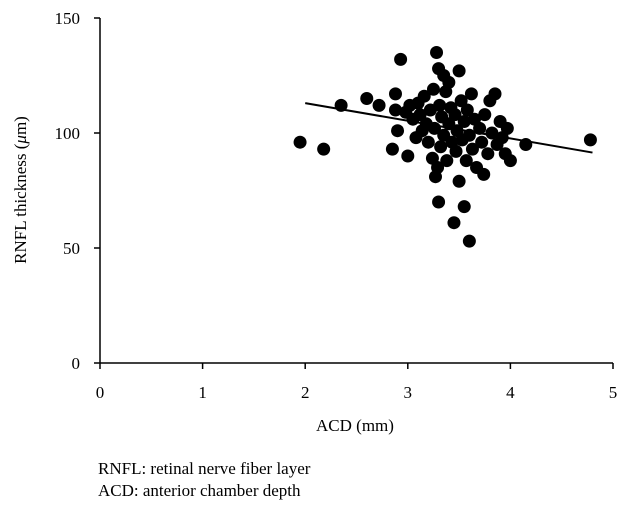 The height and width of the screenshot is (506, 623). I want to click on y-axis-title-prefix: RNFL thickness (, so click(20, 203).